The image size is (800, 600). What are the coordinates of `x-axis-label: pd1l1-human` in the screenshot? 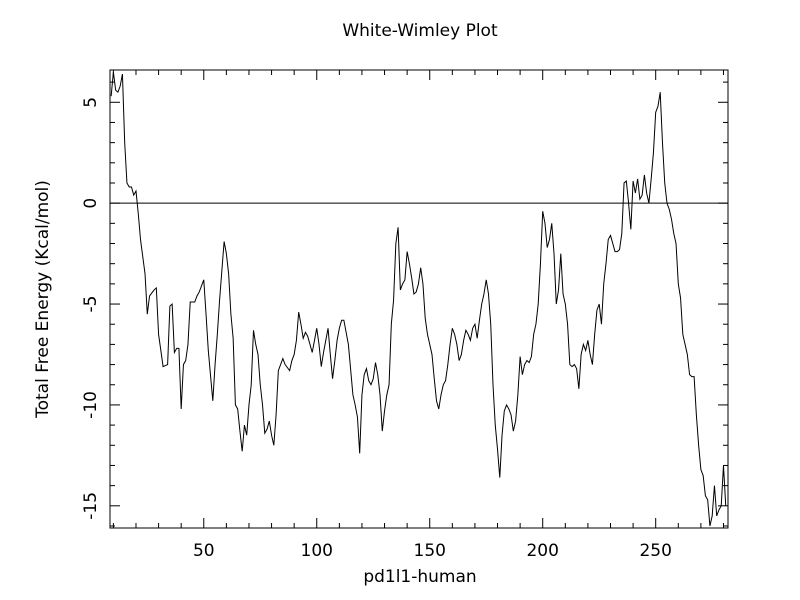 It's located at (419, 577).